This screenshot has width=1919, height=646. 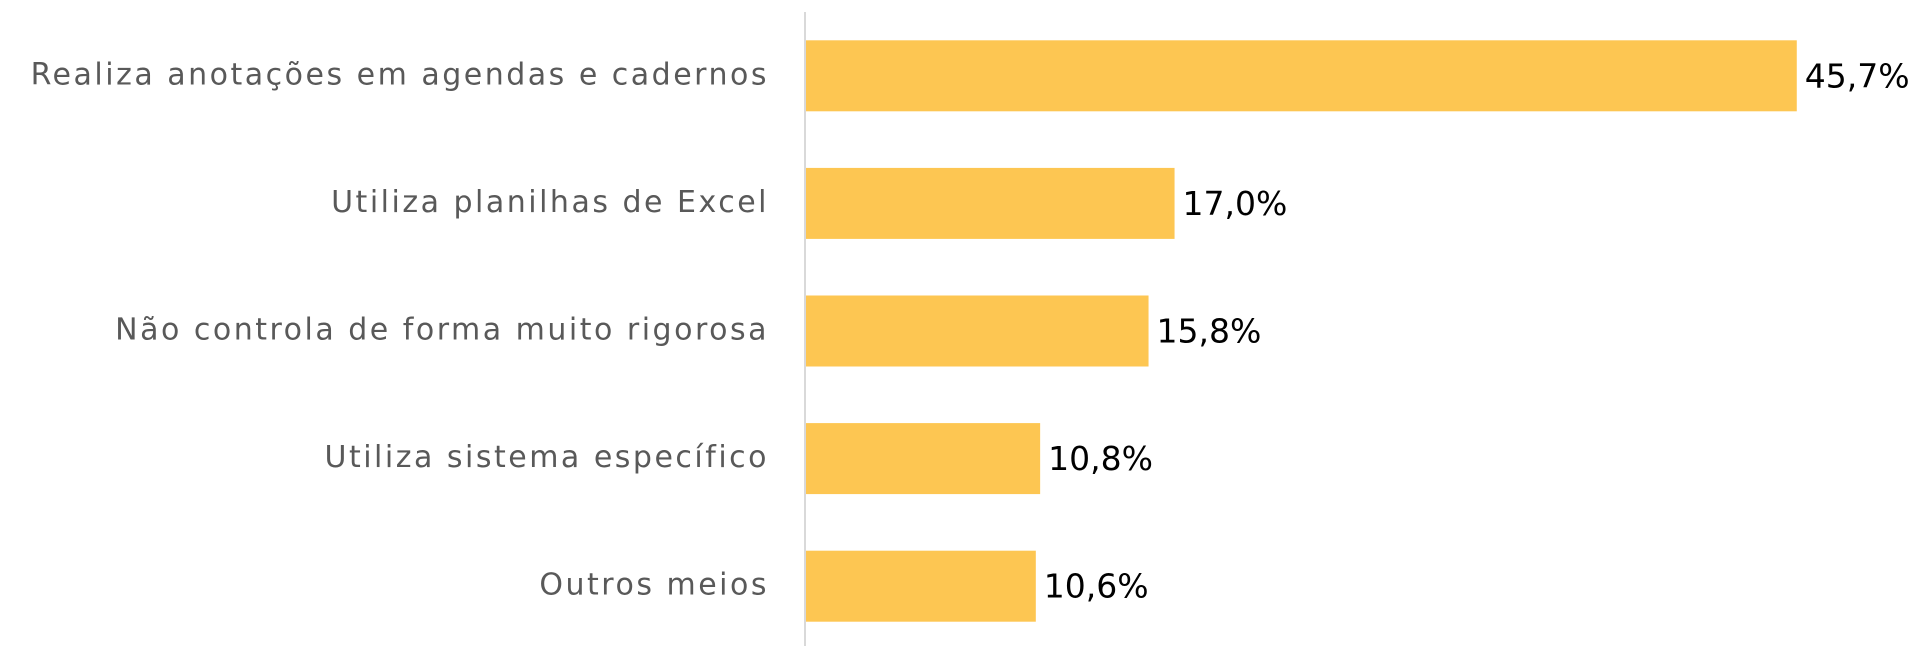 What do you see at coordinates (546, 457) in the screenshot?
I see `y-tick-label: Utiliza sistema específico` at bounding box center [546, 457].